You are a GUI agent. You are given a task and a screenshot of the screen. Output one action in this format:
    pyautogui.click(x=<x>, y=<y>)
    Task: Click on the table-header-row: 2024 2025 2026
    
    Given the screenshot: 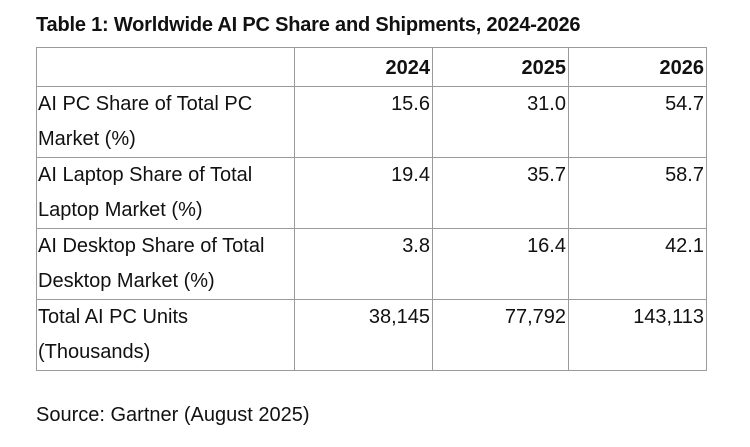 What is the action you would take?
    pyautogui.click(x=371, y=67)
    